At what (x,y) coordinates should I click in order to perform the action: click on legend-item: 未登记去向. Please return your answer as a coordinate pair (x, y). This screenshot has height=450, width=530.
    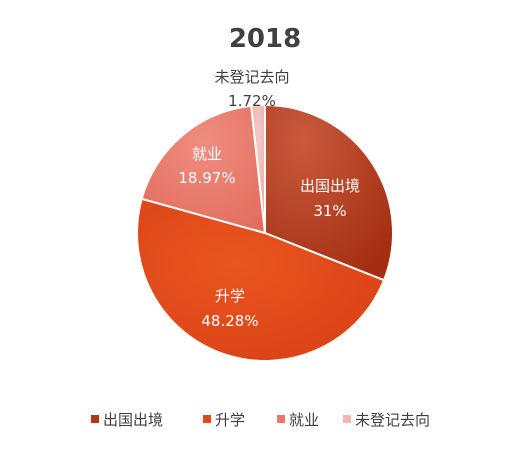
    Looking at the image, I should click on (386, 420).